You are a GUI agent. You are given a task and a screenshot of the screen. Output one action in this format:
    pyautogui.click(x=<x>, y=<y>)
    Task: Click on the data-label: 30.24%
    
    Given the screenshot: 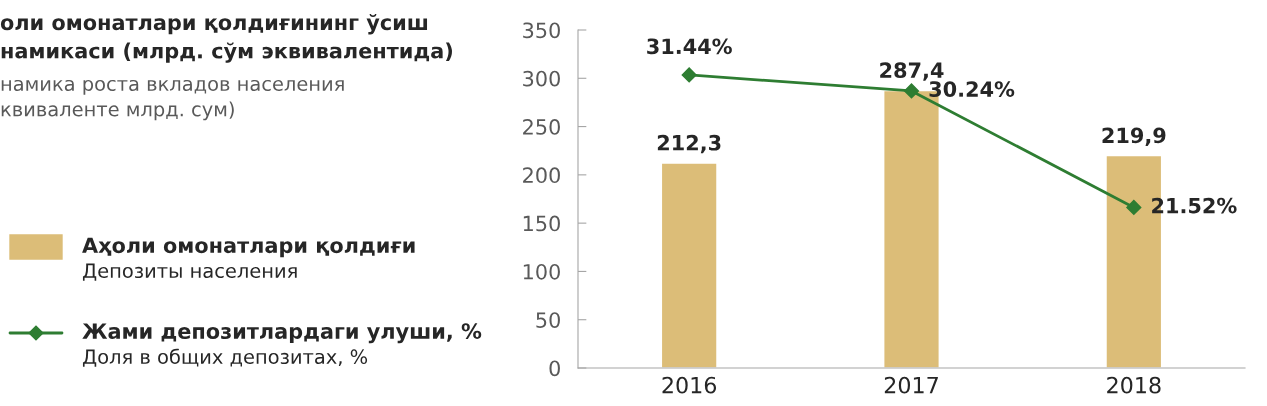 What is the action you would take?
    pyautogui.click(x=972, y=89)
    